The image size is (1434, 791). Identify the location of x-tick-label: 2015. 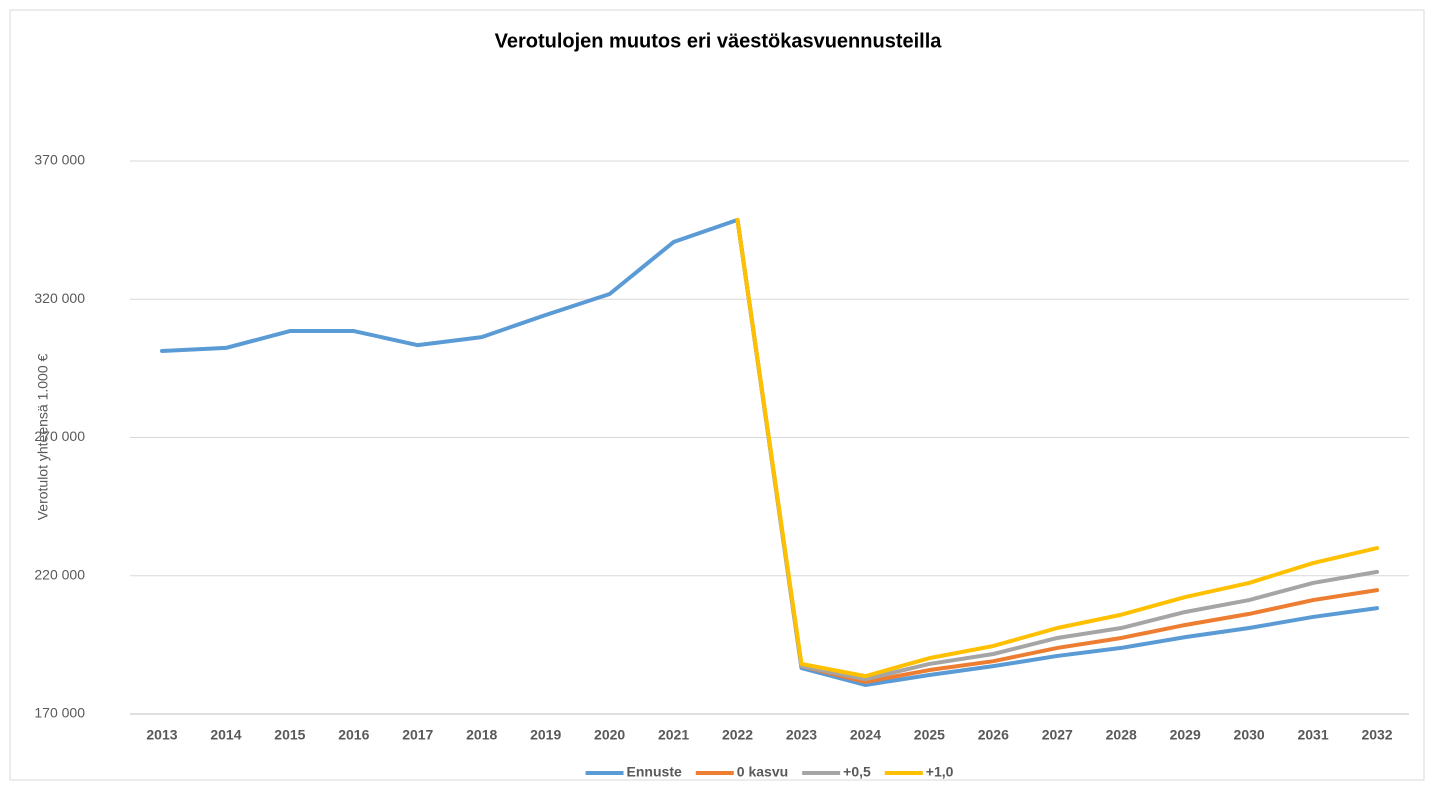
(289, 735).